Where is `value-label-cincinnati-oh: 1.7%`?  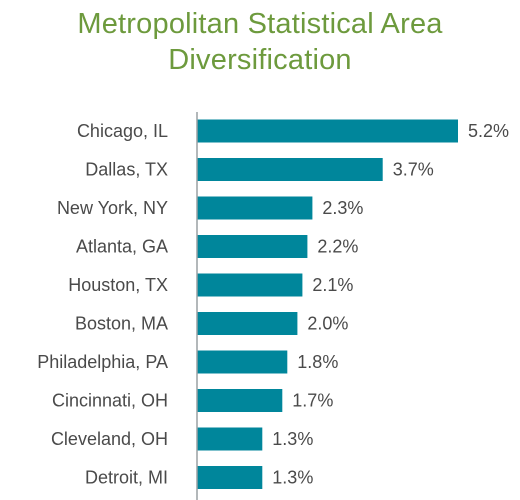
value-label-cincinnati-oh: 1.7% is located at coordinates (312, 401).